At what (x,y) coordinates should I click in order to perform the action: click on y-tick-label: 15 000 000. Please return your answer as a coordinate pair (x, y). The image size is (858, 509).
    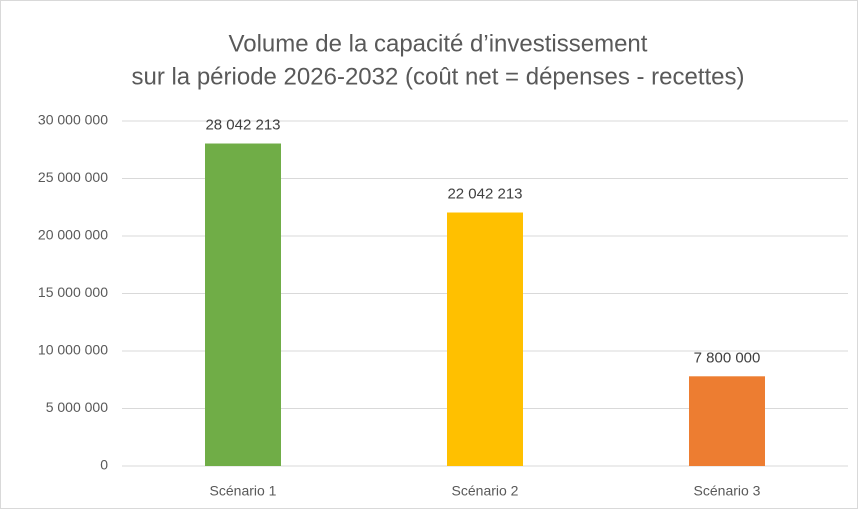
    Looking at the image, I should click on (73, 292).